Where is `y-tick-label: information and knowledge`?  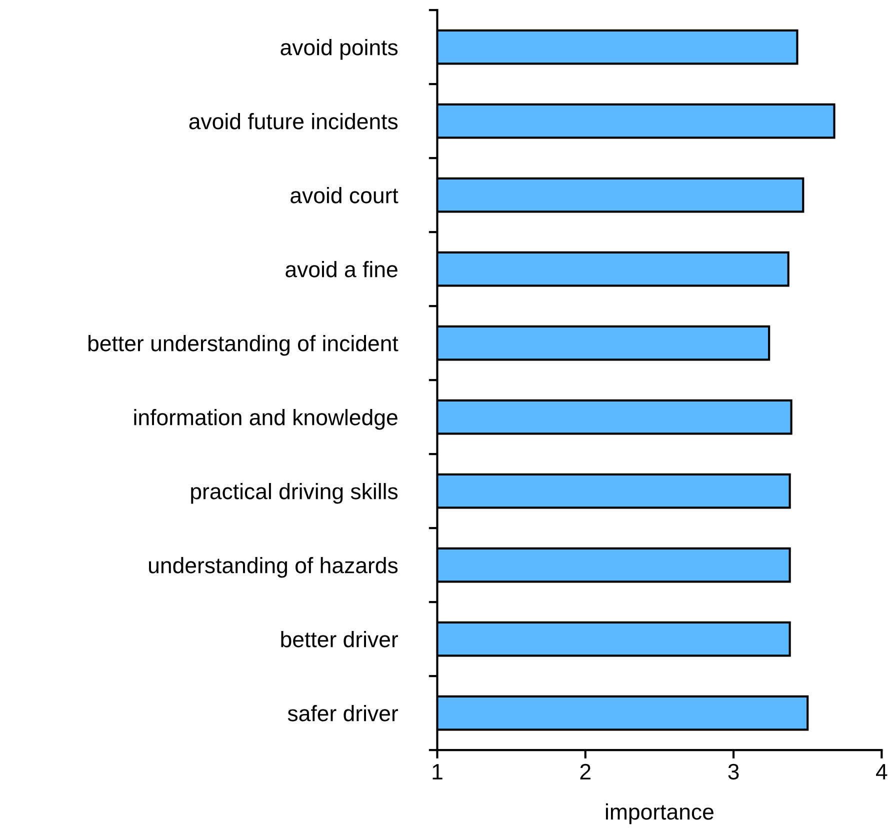 y-tick-label: information and knowledge is located at coordinates (266, 419).